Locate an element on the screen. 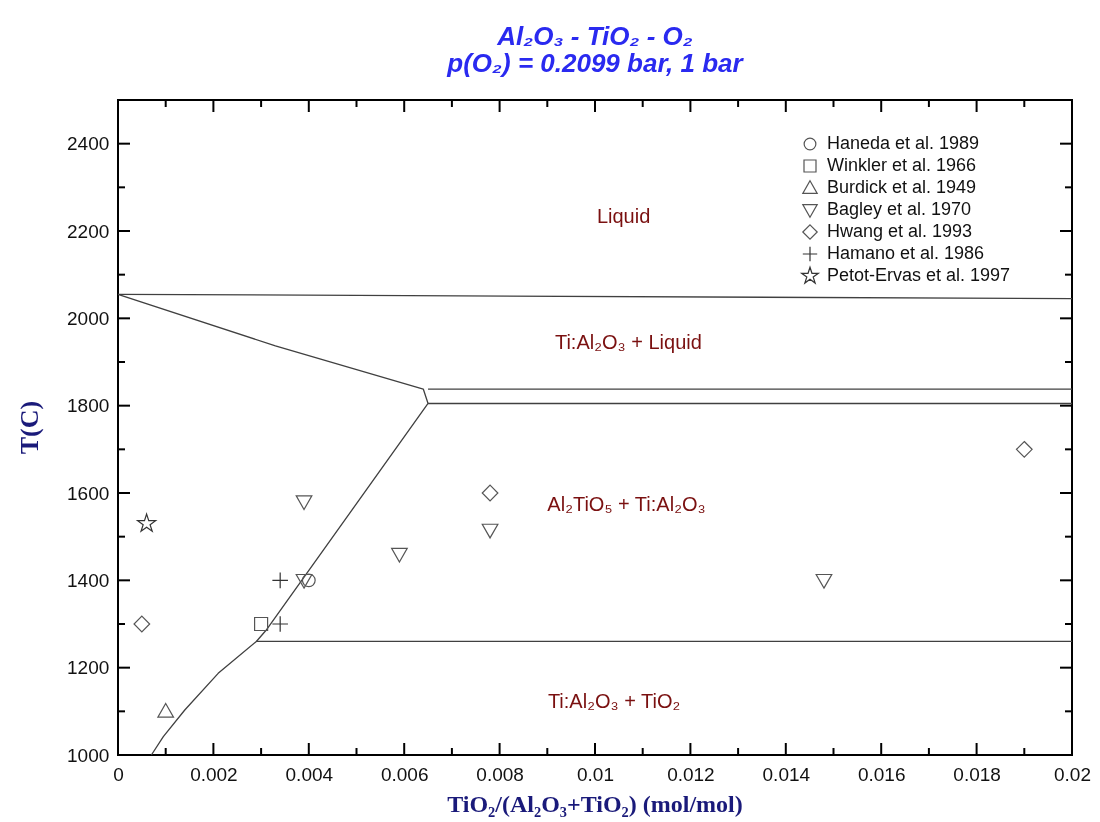  y-tick-label: 1800 is located at coordinates (88, 406).